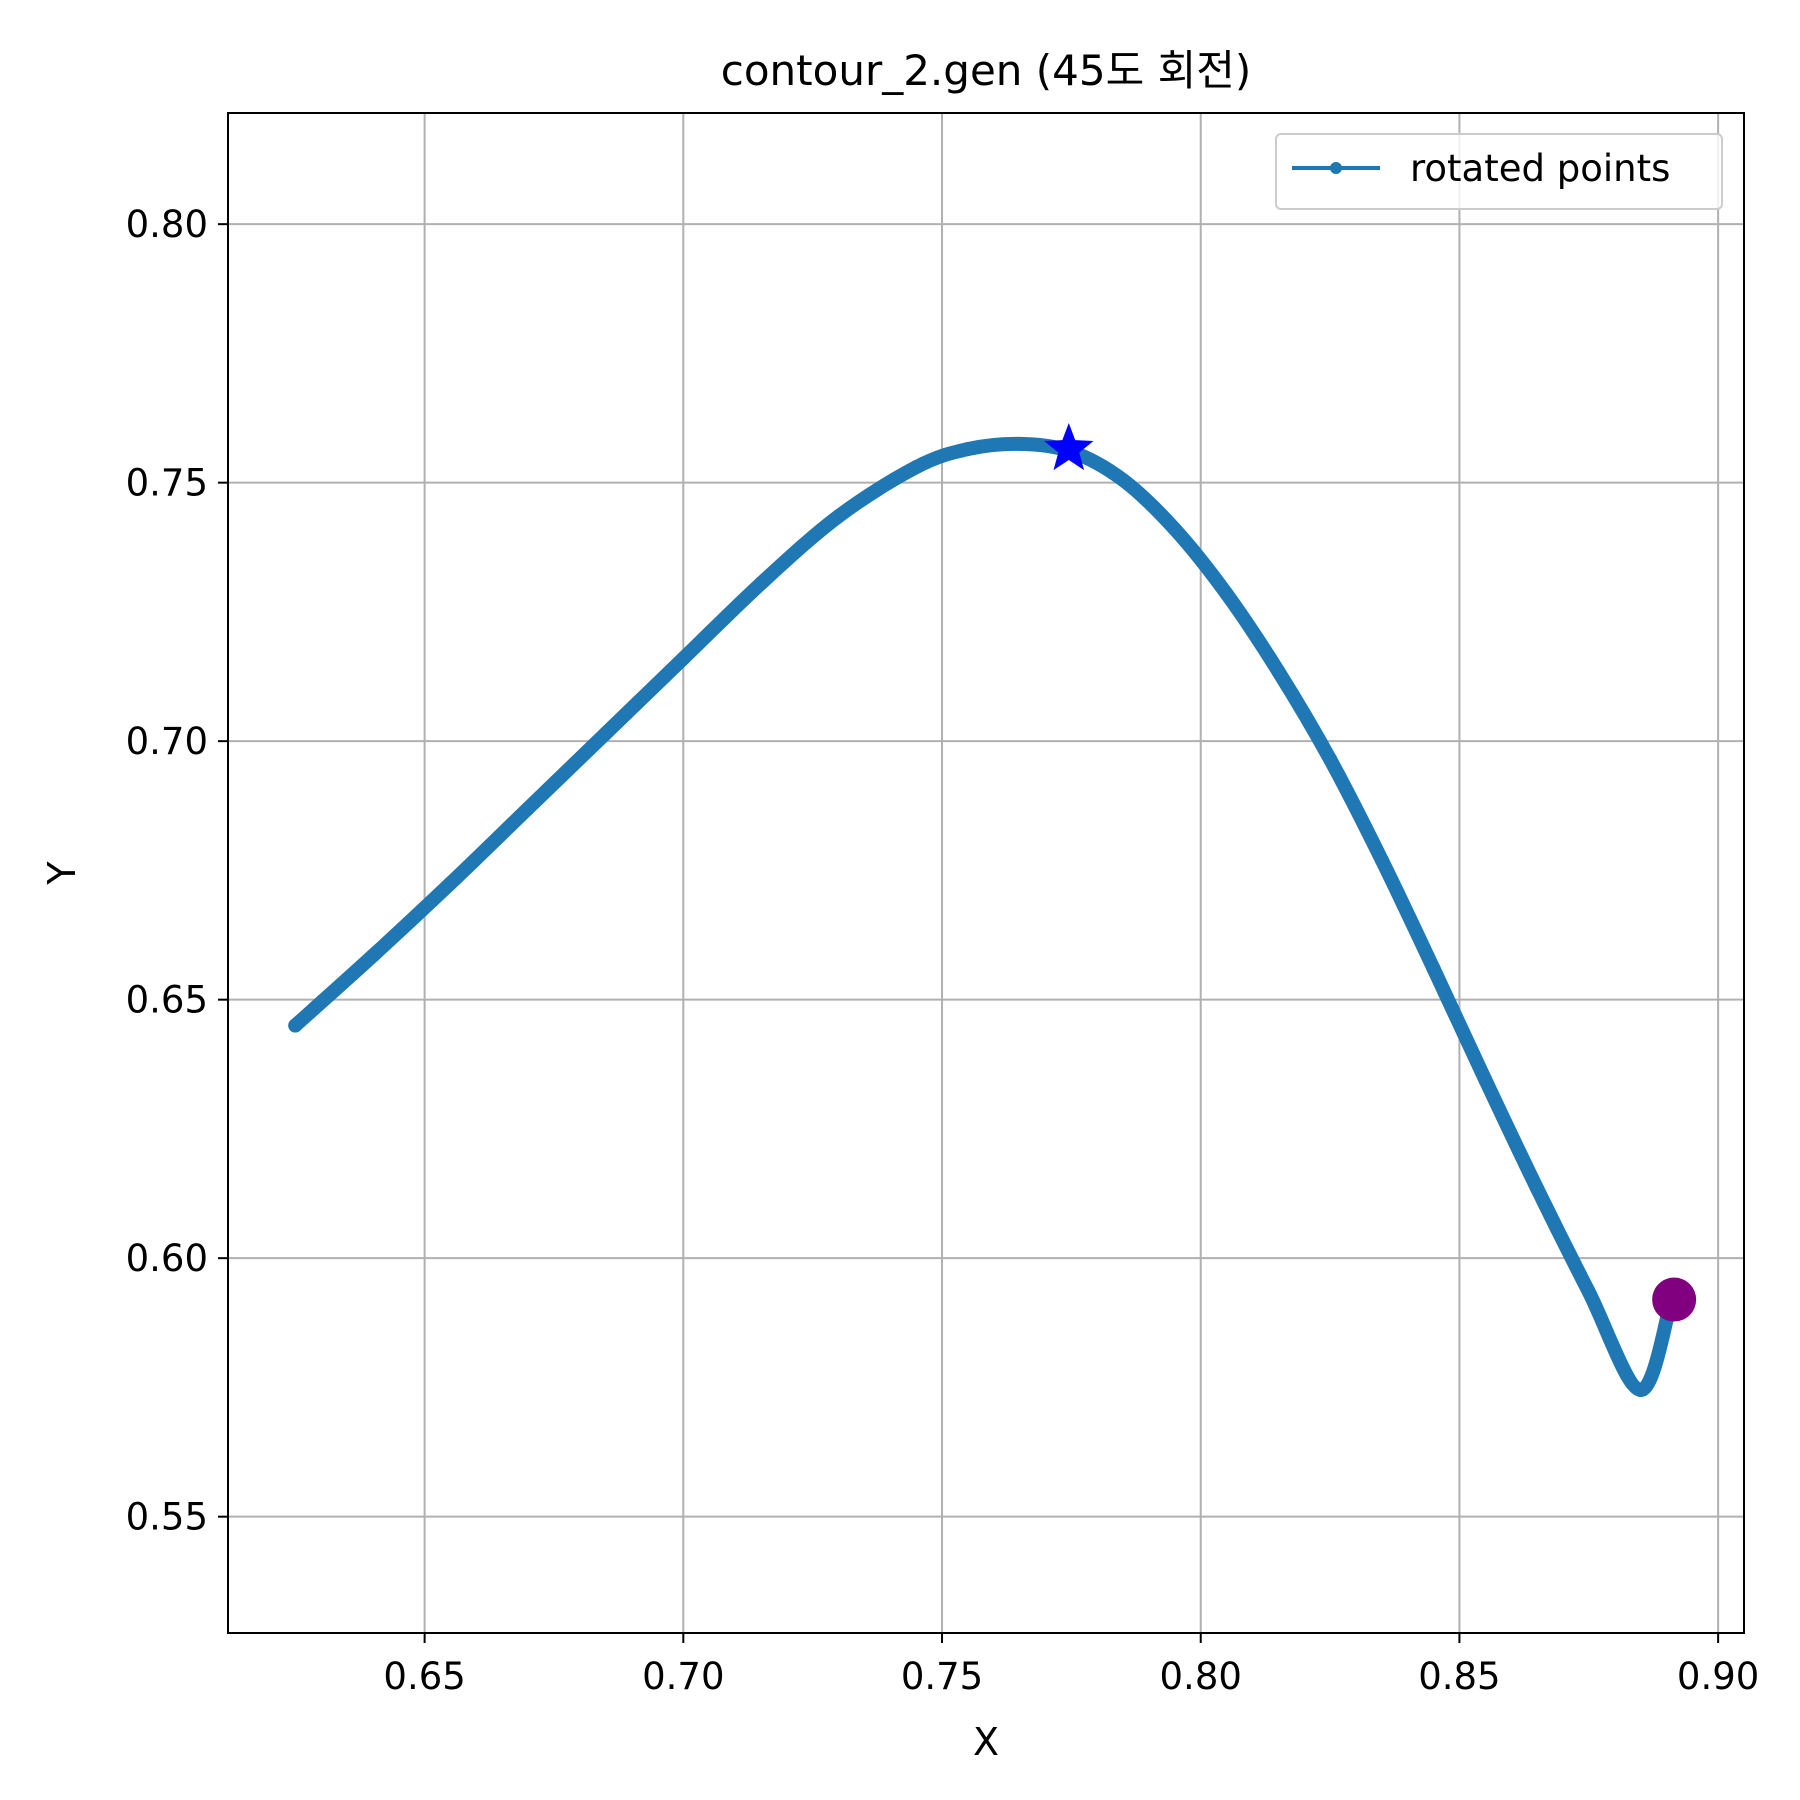 The width and height of the screenshot is (1800, 1800). Describe the element at coordinates (167, 1000) in the screenshot. I see `y-tick-label: 0.65` at that location.